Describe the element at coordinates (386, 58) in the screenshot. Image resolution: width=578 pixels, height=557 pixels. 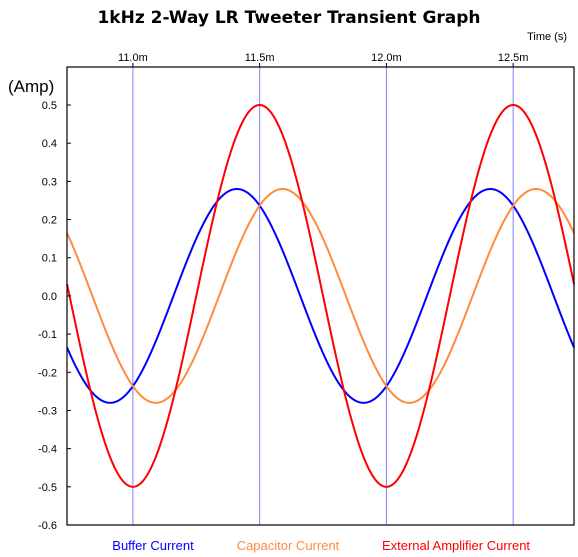
I see `x-tick-label: 12.0m` at that location.